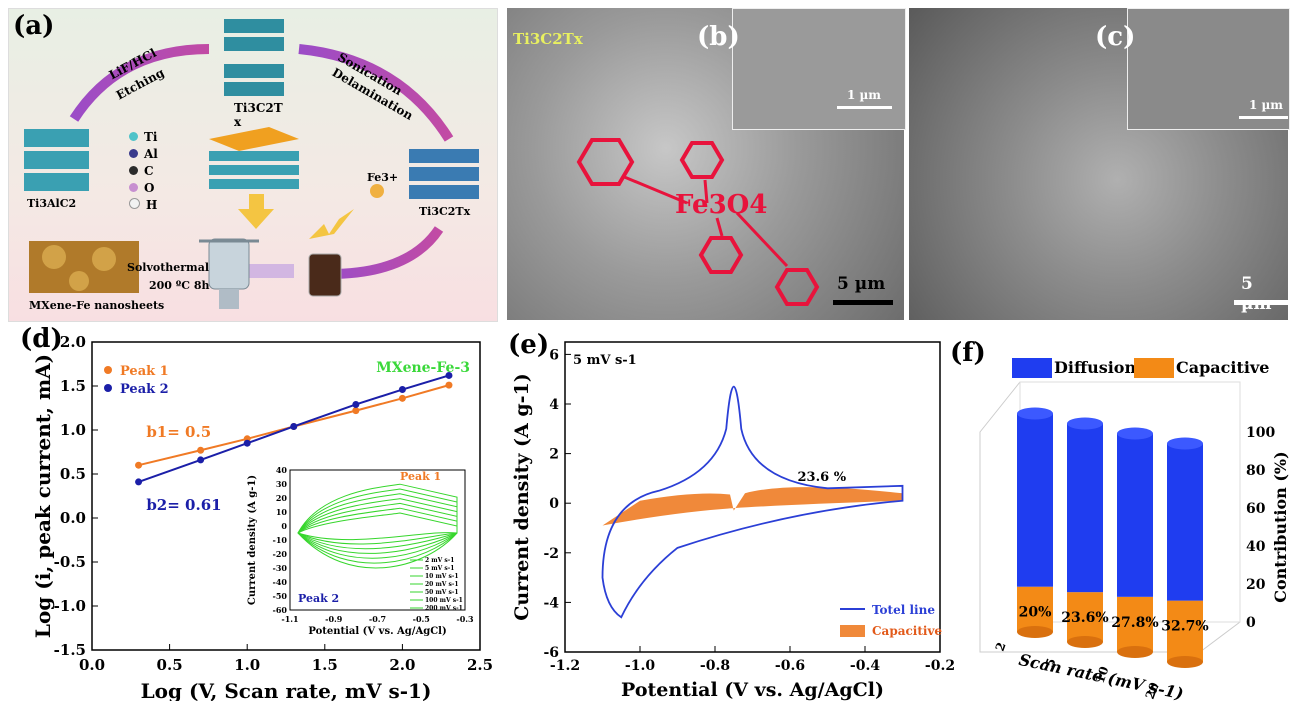 The height and width of the screenshot is (701, 1296). Describe the element at coordinates (144, 389) in the screenshot. I see `legend-label: Peak 2` at that location.